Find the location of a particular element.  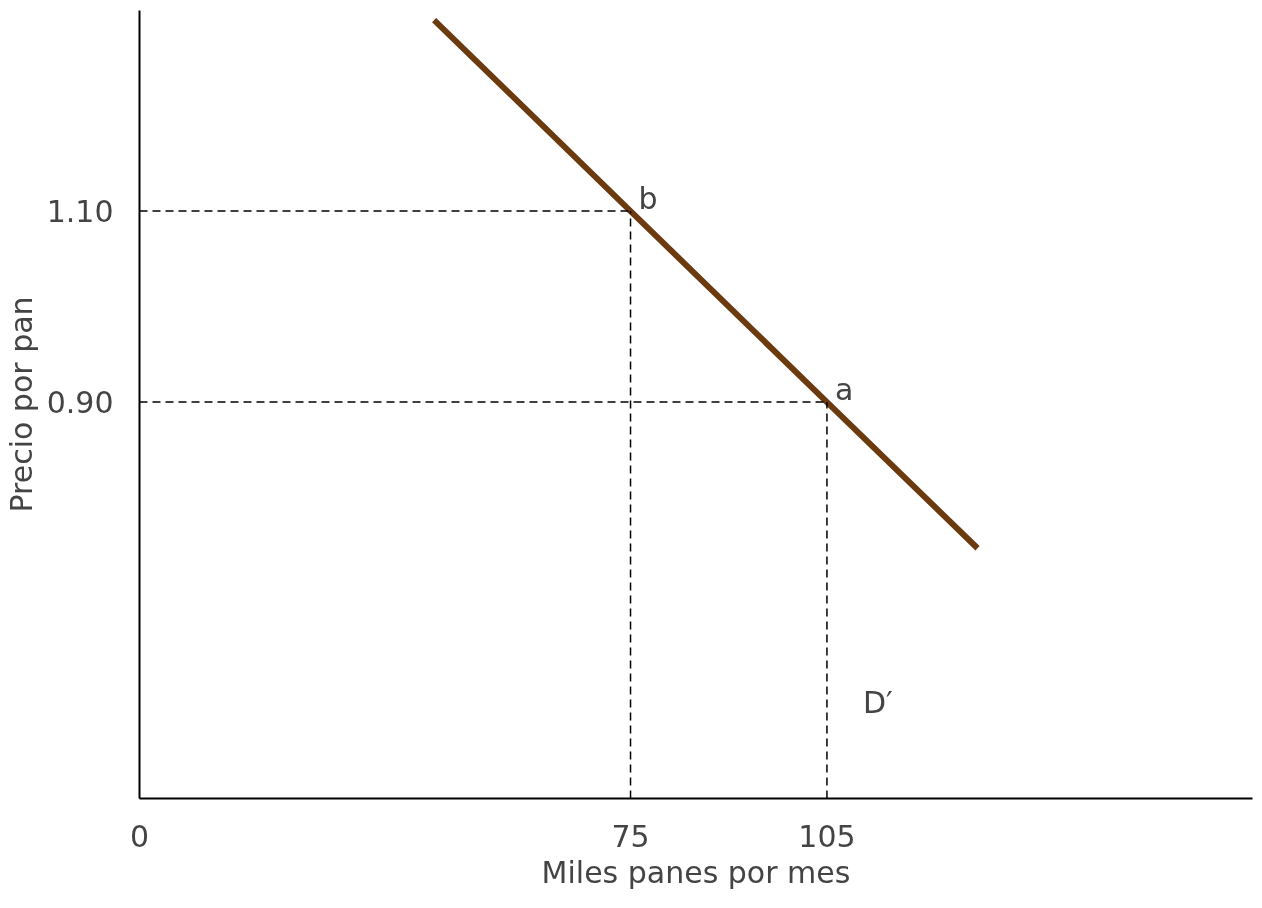

x-tick-label: 75 is located at coordinates (630, 836).